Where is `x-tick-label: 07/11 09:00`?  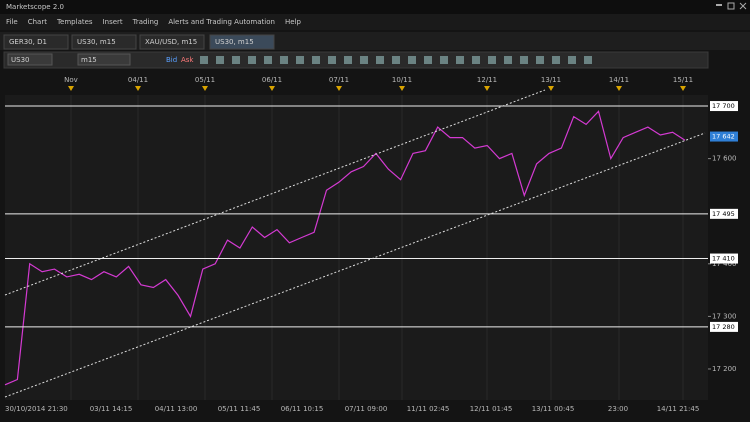 x-tick-label: 07/11 09:00 is located at coordinates (366, 409).